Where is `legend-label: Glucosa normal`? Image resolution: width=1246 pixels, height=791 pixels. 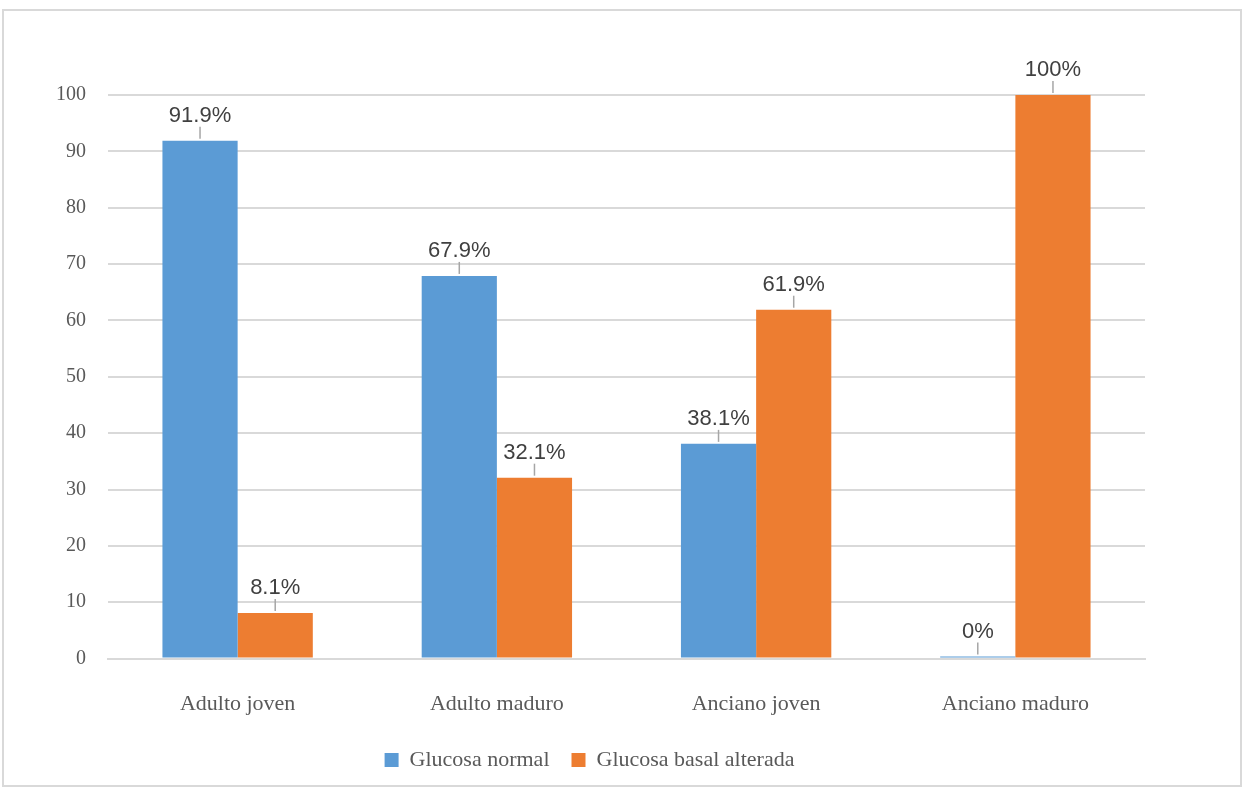
legend-label: Glucosa normal is located at coordinates (479, 758).